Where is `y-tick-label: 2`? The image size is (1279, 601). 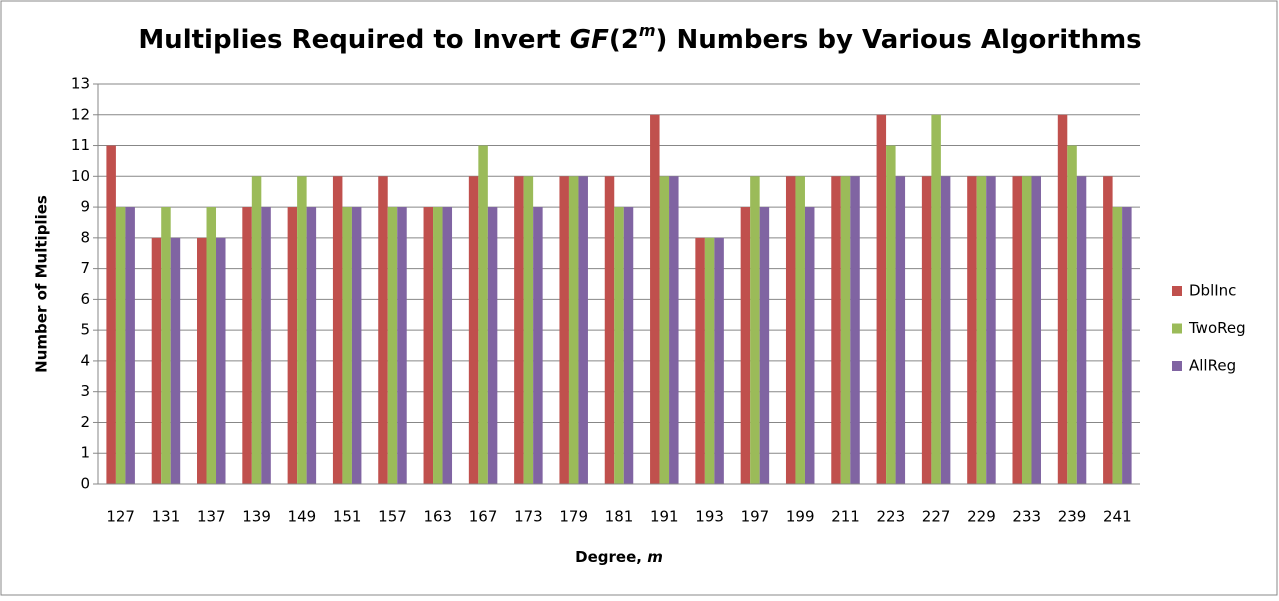 y-tick-label: 2 is located at coordinates (85, 422).